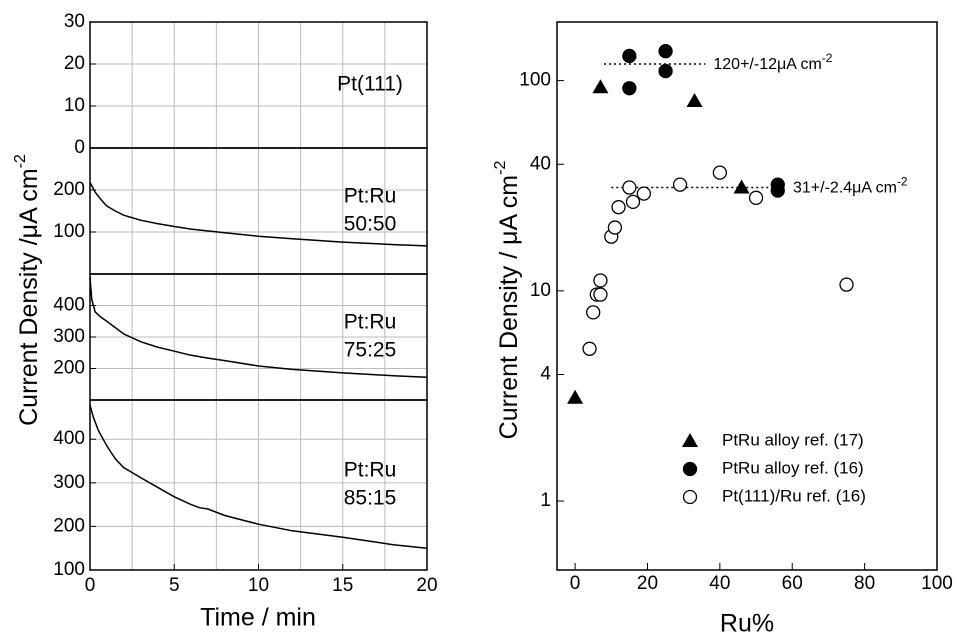 This screenshot has height=639, width=964. What do you see at coordinates (845, 188) in the screenshot?
I see `annotation-text: 31+/-2.4μA cm` at bounding box center [845, 188].